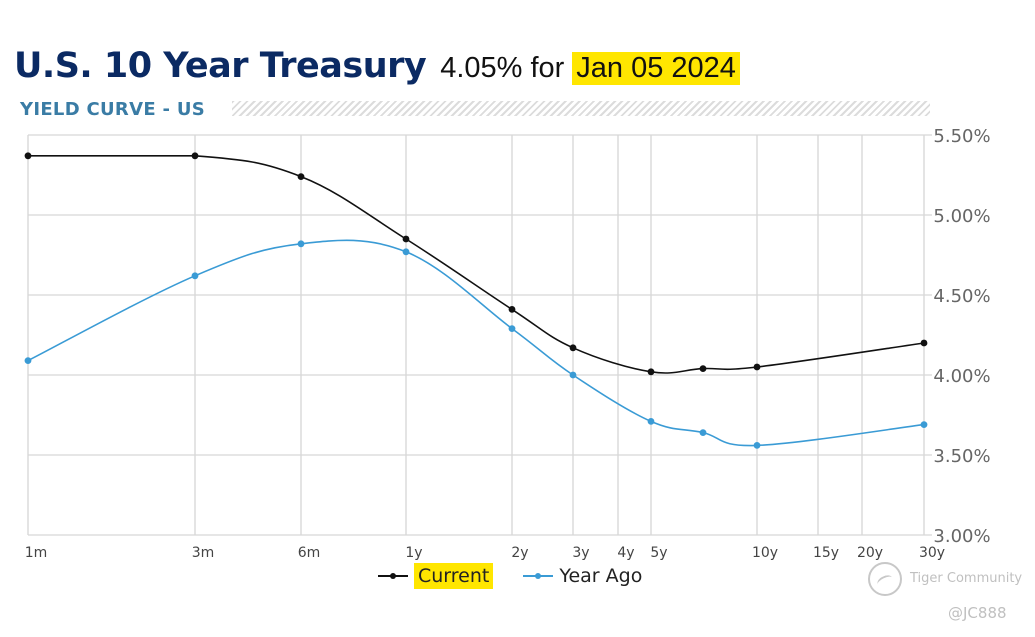  I want to click on tiger-logo-icon, so click(885, 579).